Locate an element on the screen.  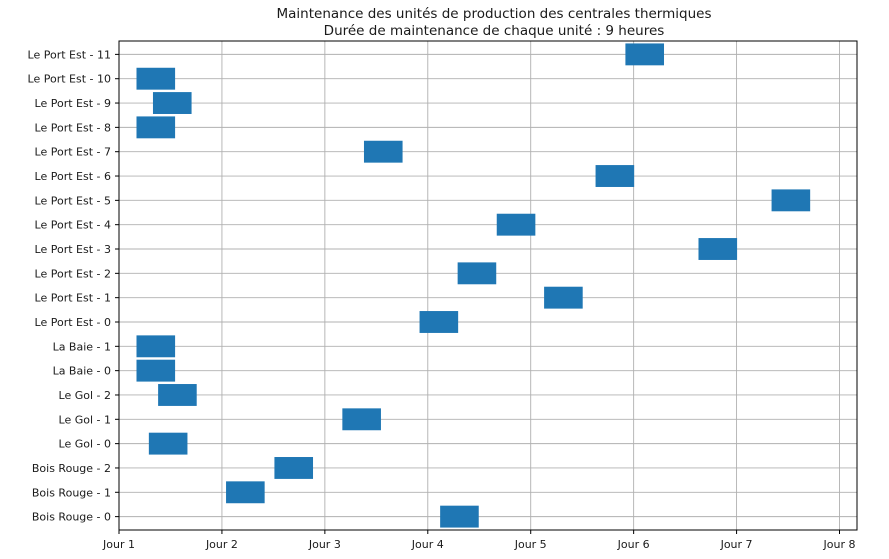
x-tick-label: Jour 1 is located at coordinates (118, 544).